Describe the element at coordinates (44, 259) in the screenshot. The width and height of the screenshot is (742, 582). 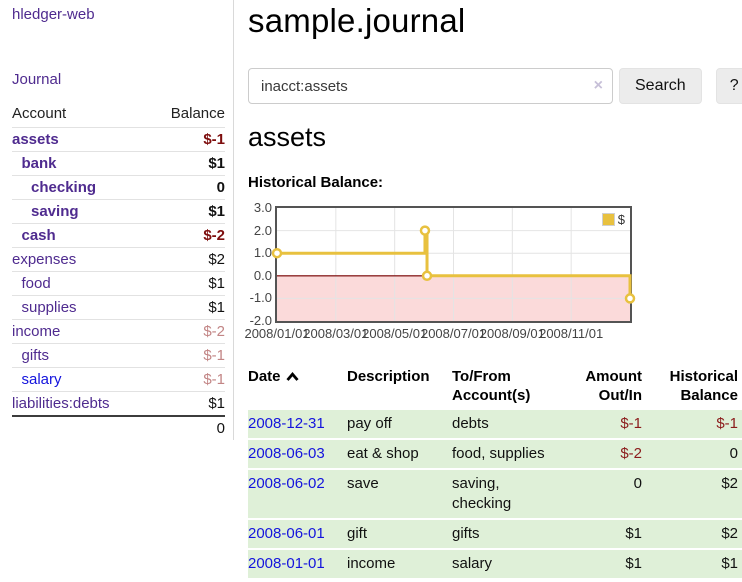
I see `account-link: expenses` at that location.